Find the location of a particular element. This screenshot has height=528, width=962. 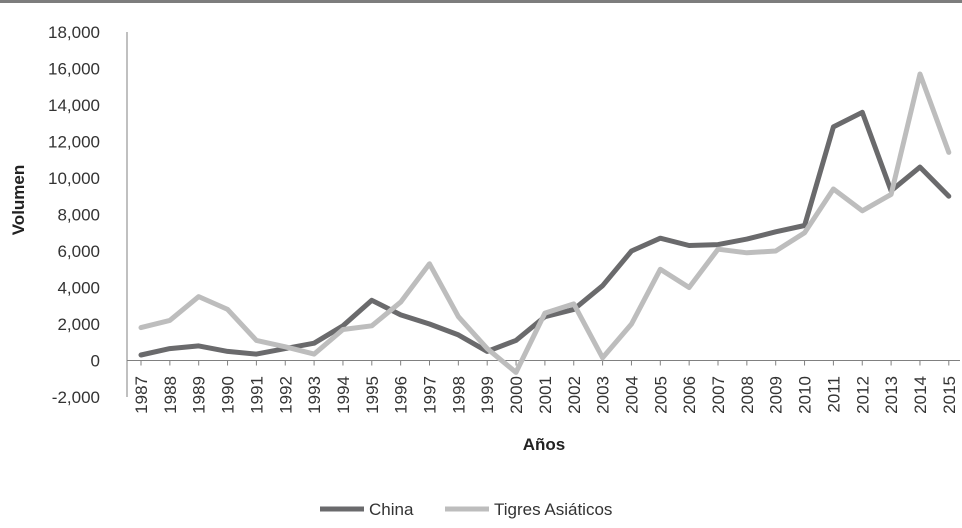

legend: China Tigres Asiáticos is located at coordinates (466, 509).